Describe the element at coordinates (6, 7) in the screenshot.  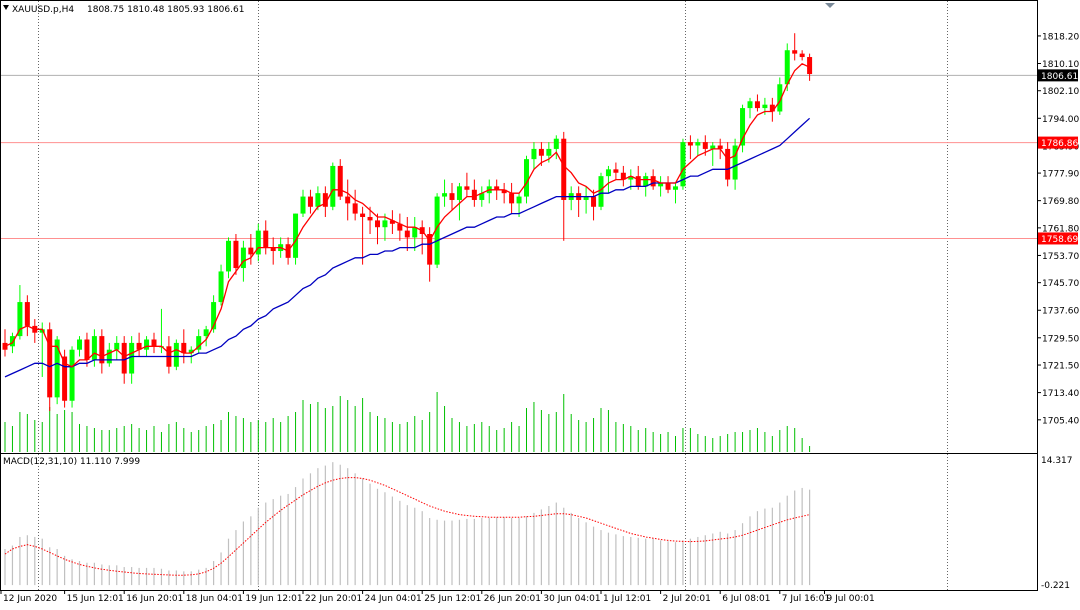
I see `symbol-dropdown-icon` at that location.